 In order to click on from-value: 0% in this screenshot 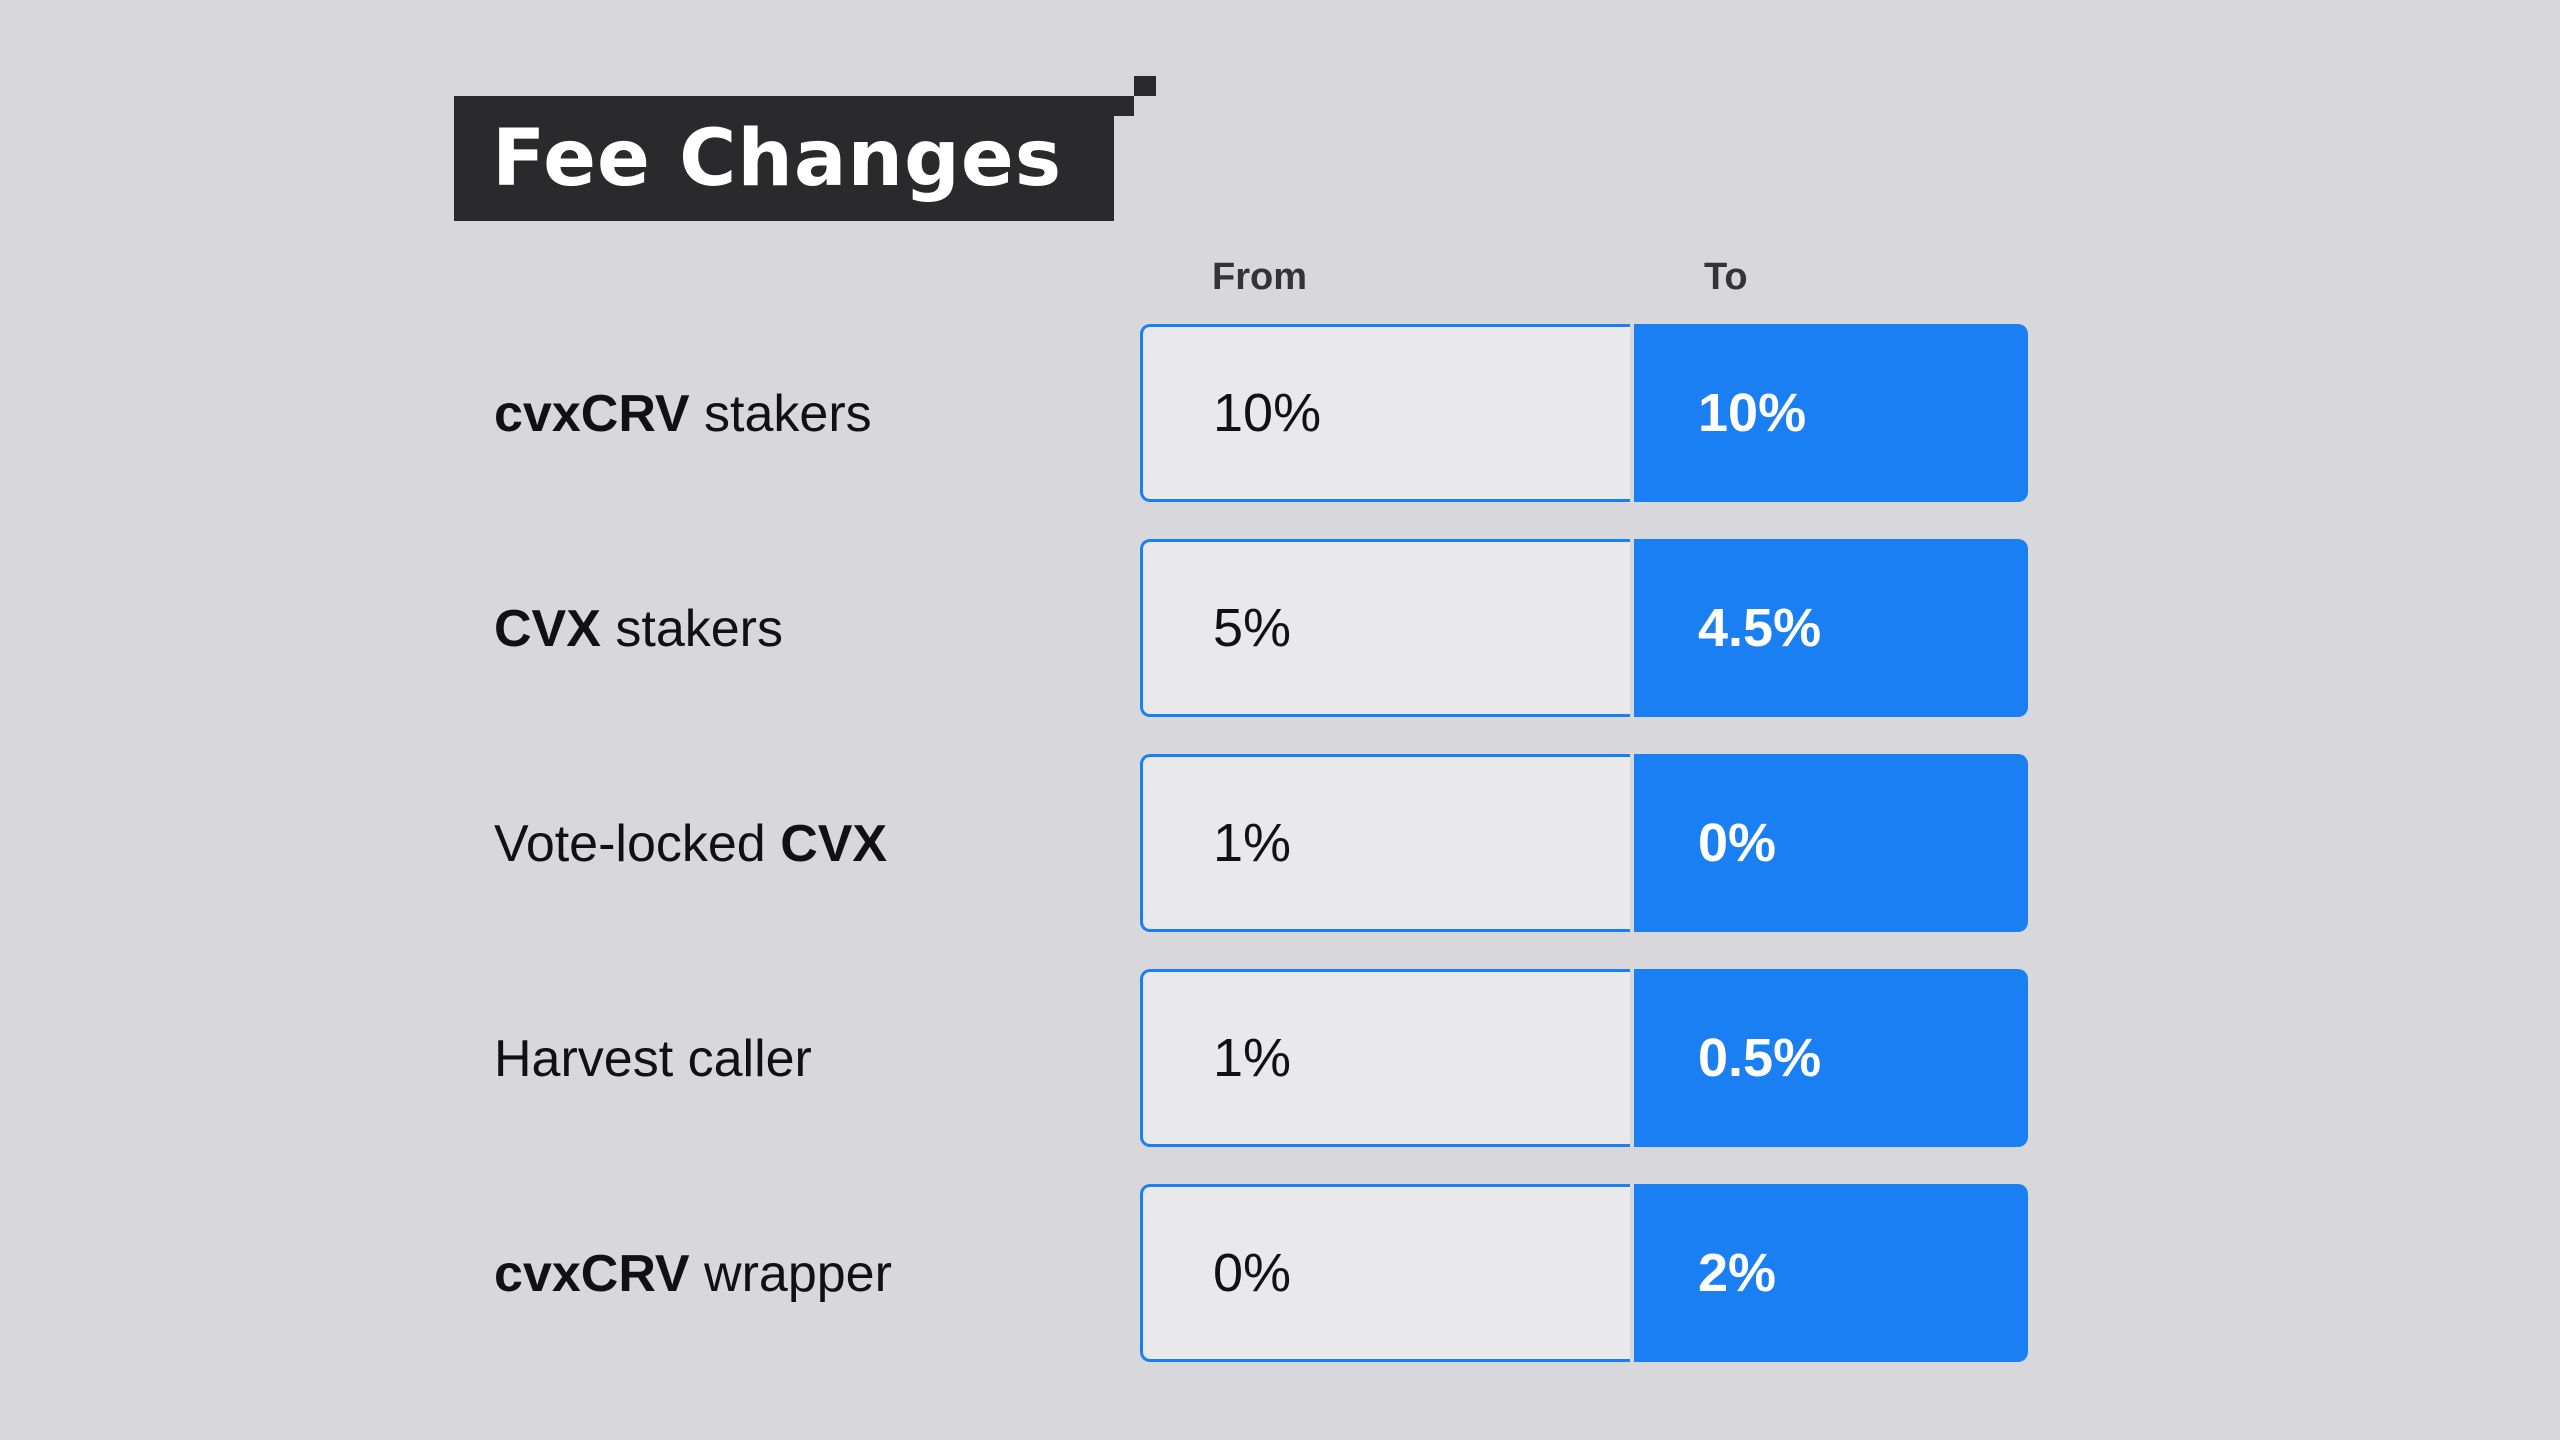, I will do `click(1385, 1273)`.